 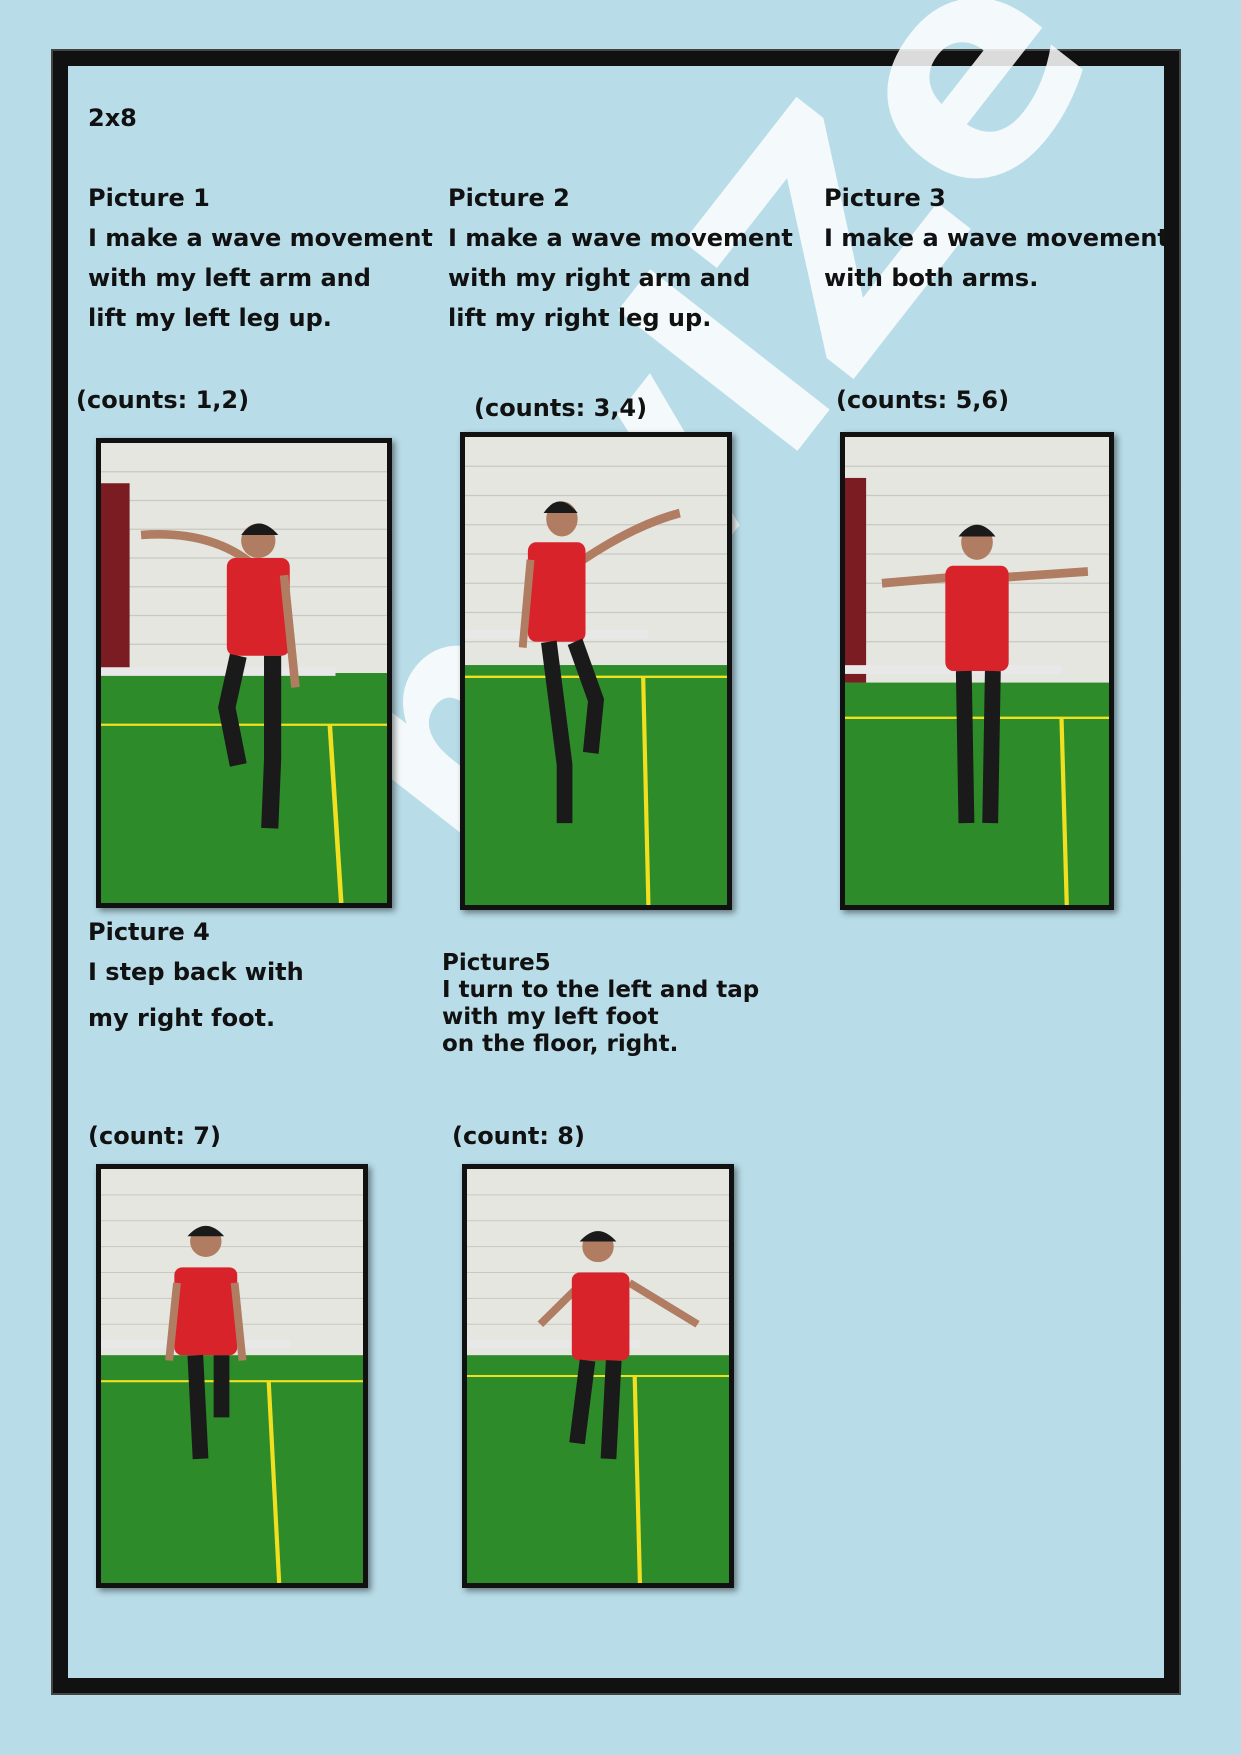 I want to click on caption-1-line-2: with my left arm and, so click(x=229, y=278).